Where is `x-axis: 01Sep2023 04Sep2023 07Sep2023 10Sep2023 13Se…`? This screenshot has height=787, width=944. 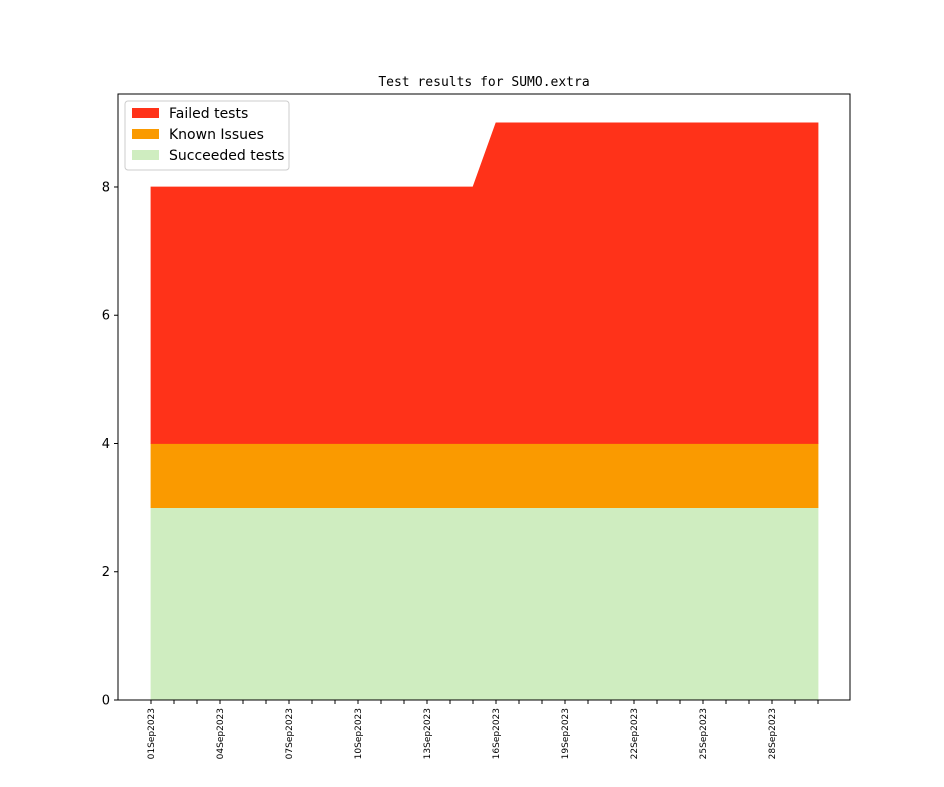
x-axis: 01Sep2023 04Sep2023 07Sep2023 10Sep2023 13Se… is located at coordinates (483, 729).